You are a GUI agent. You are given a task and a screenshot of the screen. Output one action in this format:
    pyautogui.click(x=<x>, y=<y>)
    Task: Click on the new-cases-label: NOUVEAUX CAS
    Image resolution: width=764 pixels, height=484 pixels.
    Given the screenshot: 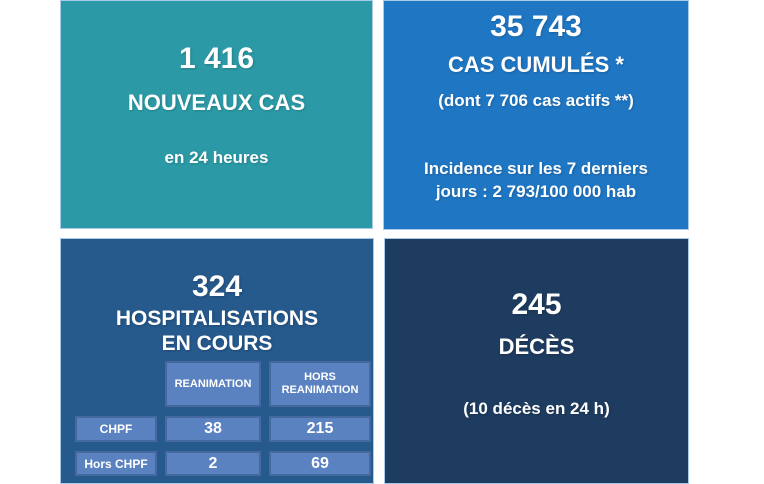 What is the action you would take?
    pyautogui.click(x=216, y=102)
    